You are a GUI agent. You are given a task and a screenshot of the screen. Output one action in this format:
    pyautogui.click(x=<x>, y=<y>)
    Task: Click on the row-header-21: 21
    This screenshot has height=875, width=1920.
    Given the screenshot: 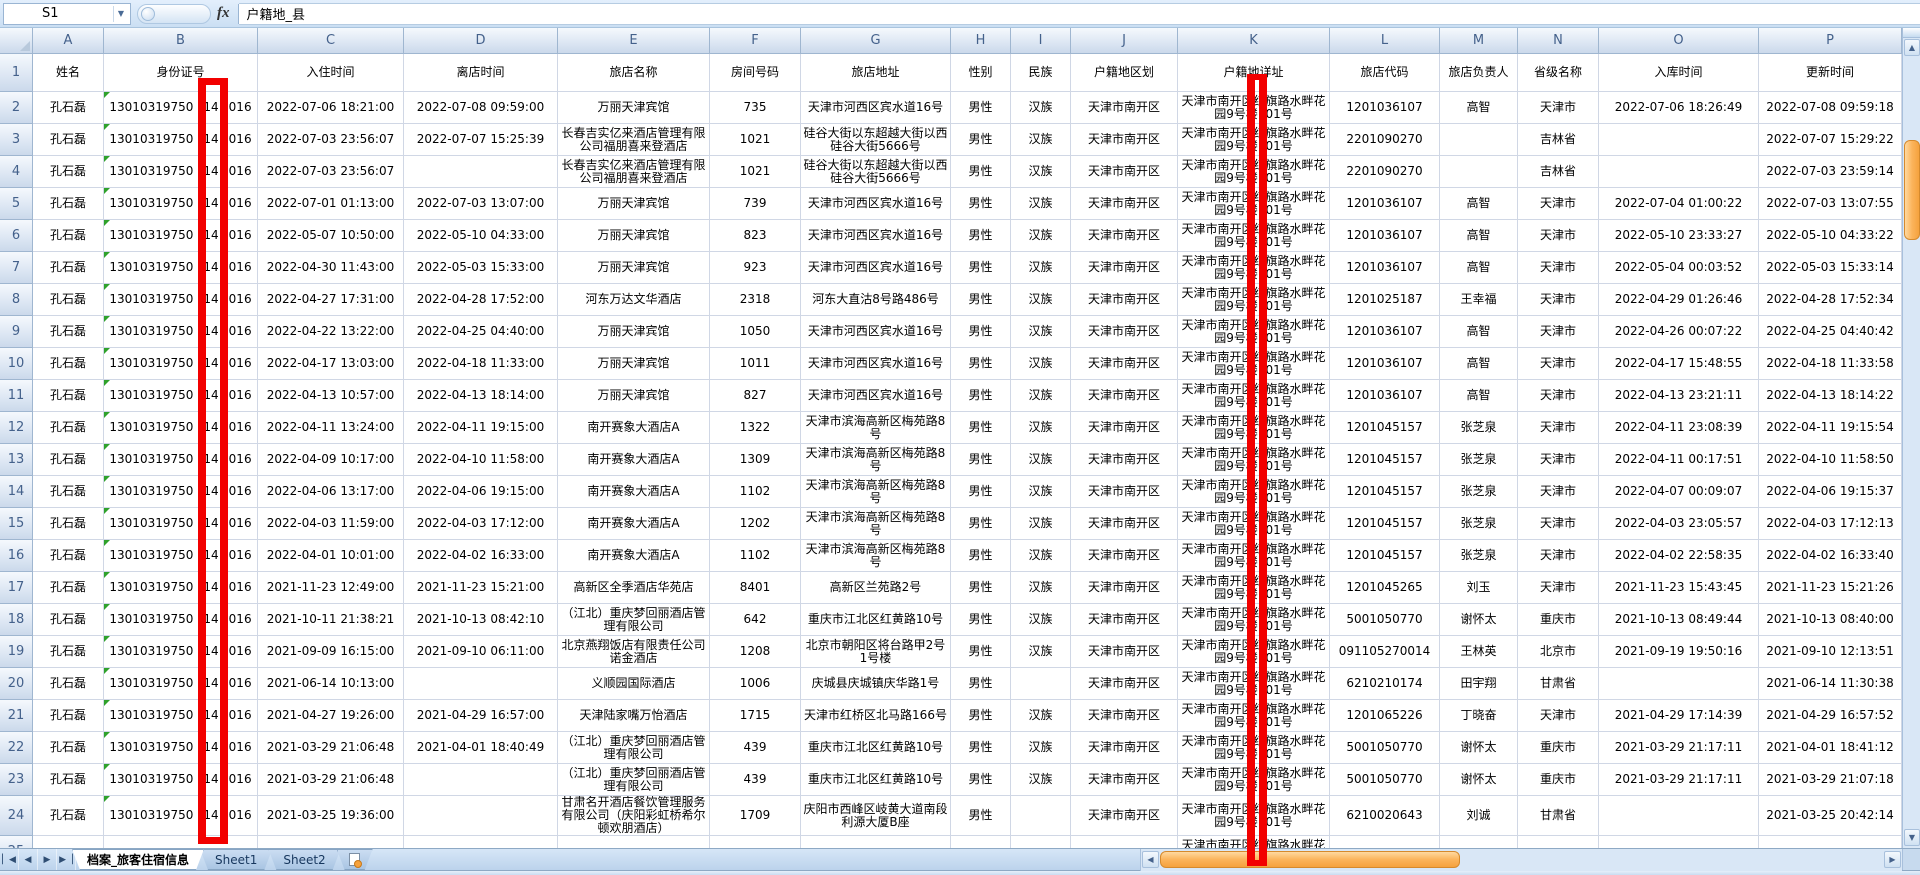 What is the action you would take?
    pyautogui.click(x=16, y=716)
    